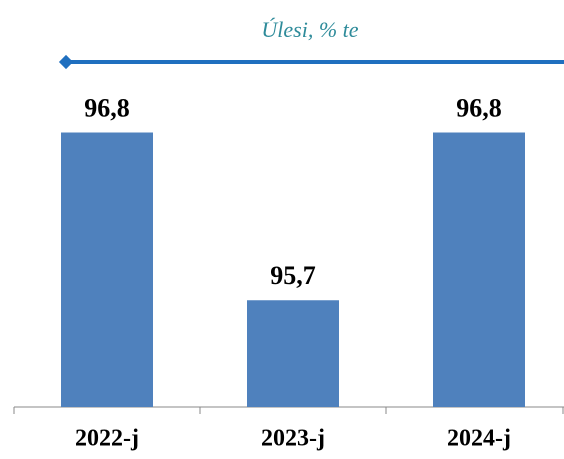 The image size is (564, 459). Describe the element at coordinates (293, 275) in the screenshot. I see `value-label: 95,7` at that location.